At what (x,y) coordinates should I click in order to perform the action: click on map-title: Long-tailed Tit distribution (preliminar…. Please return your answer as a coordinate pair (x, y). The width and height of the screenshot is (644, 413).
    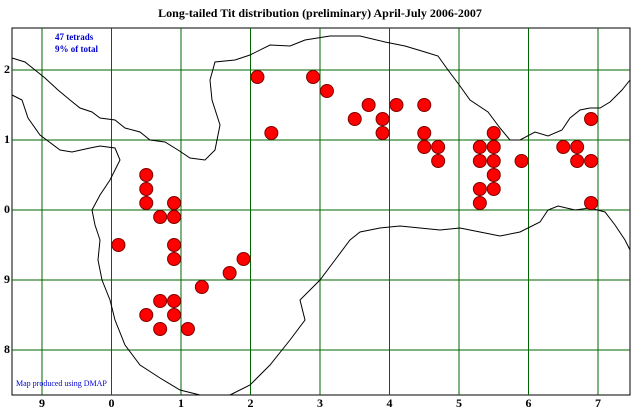
    Looking at the image, I should click on (320, 13).